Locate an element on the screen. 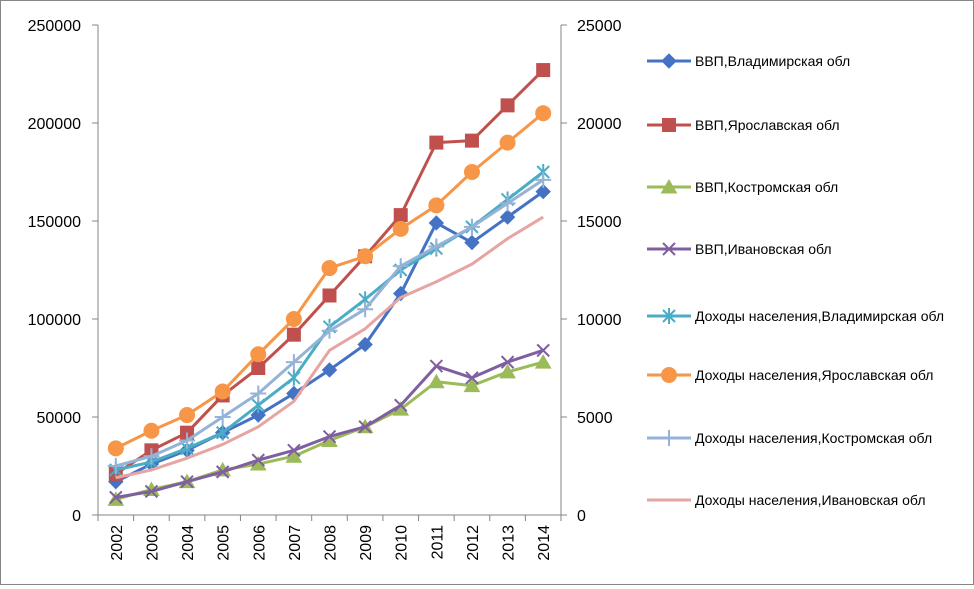 Image resolution: width=974 pixels, height=589 pixels. legend-item: Доходы населения,Ярославская обл is located at coordinates (790, 375).